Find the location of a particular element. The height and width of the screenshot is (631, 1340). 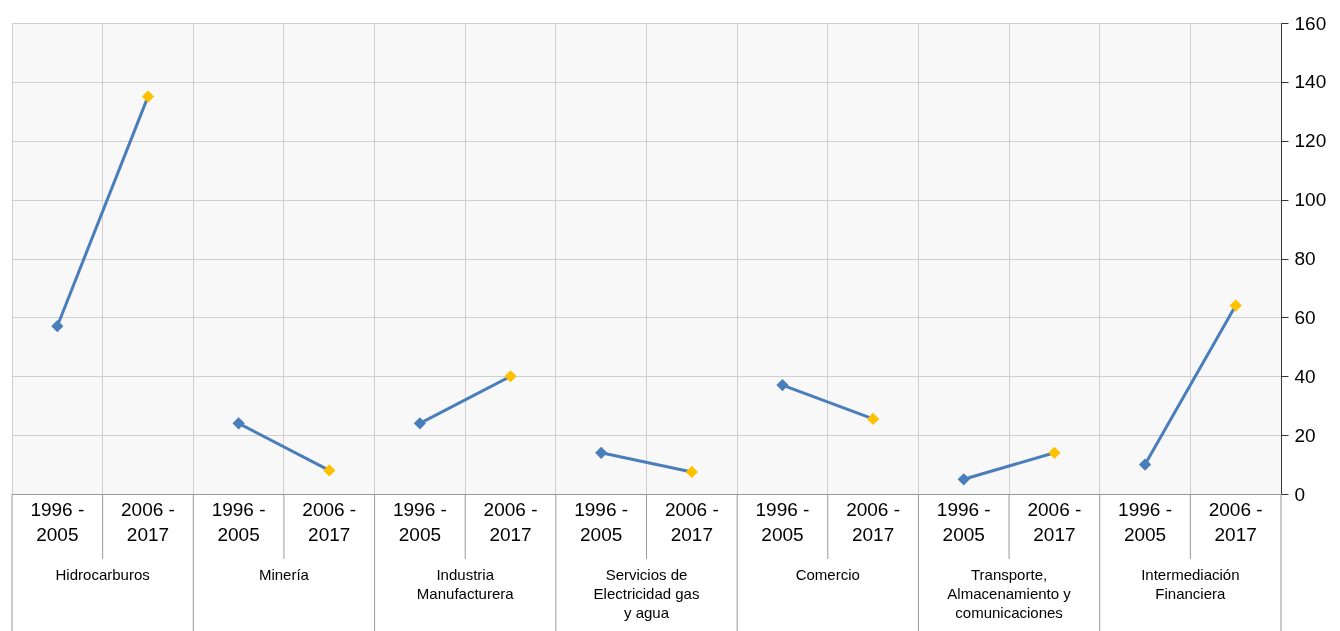

text: Intermediación Financiera is located at coordinates (1190, 584).